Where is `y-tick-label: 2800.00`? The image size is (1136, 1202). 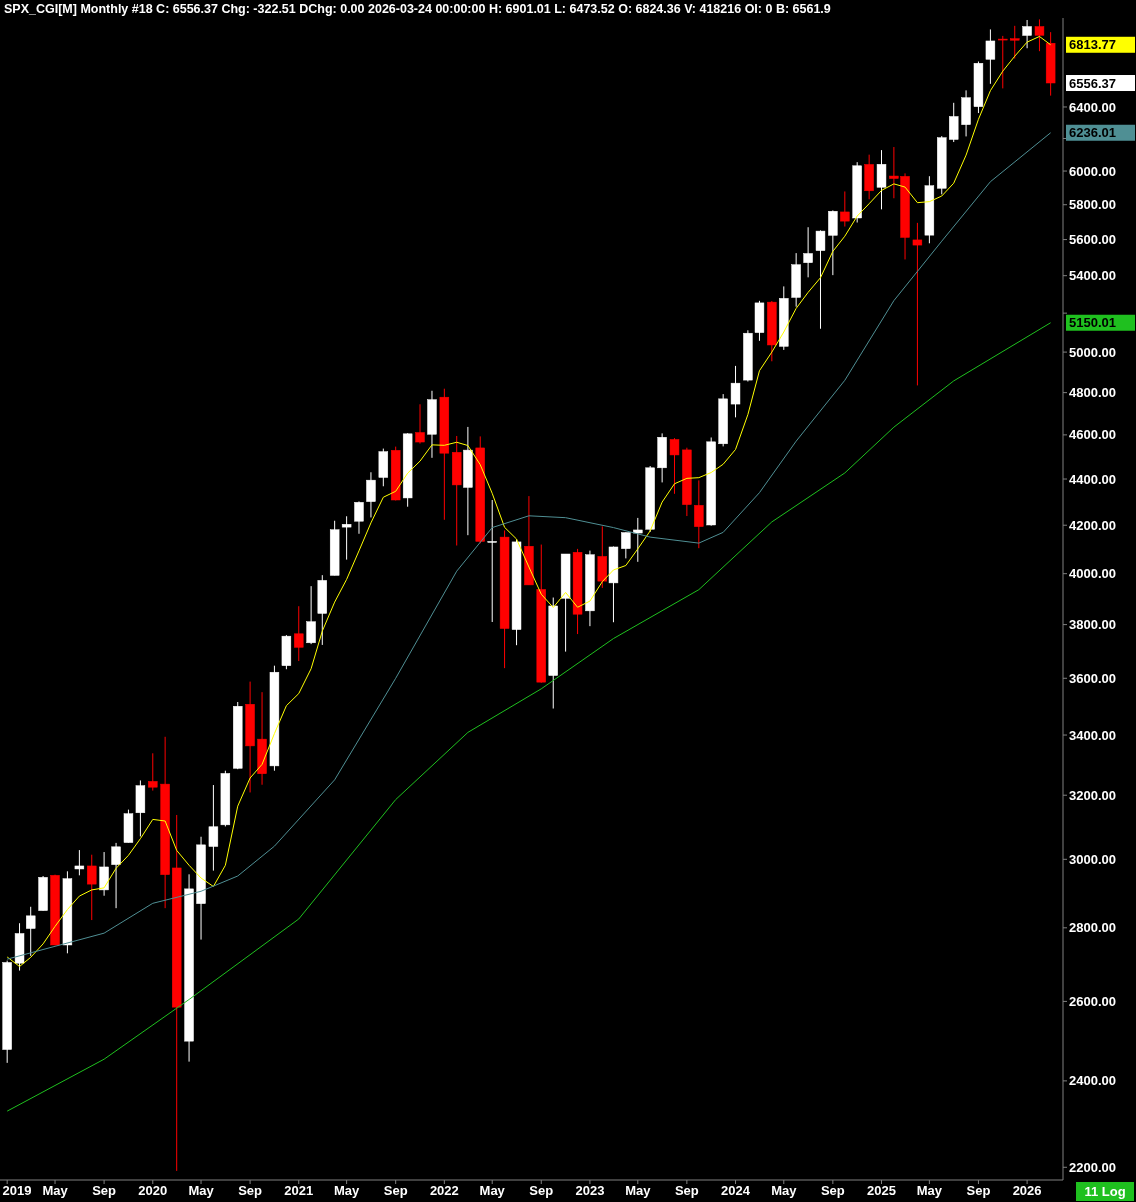 y-tick-label: 2800.00 is located at coordinates (1092, 928).